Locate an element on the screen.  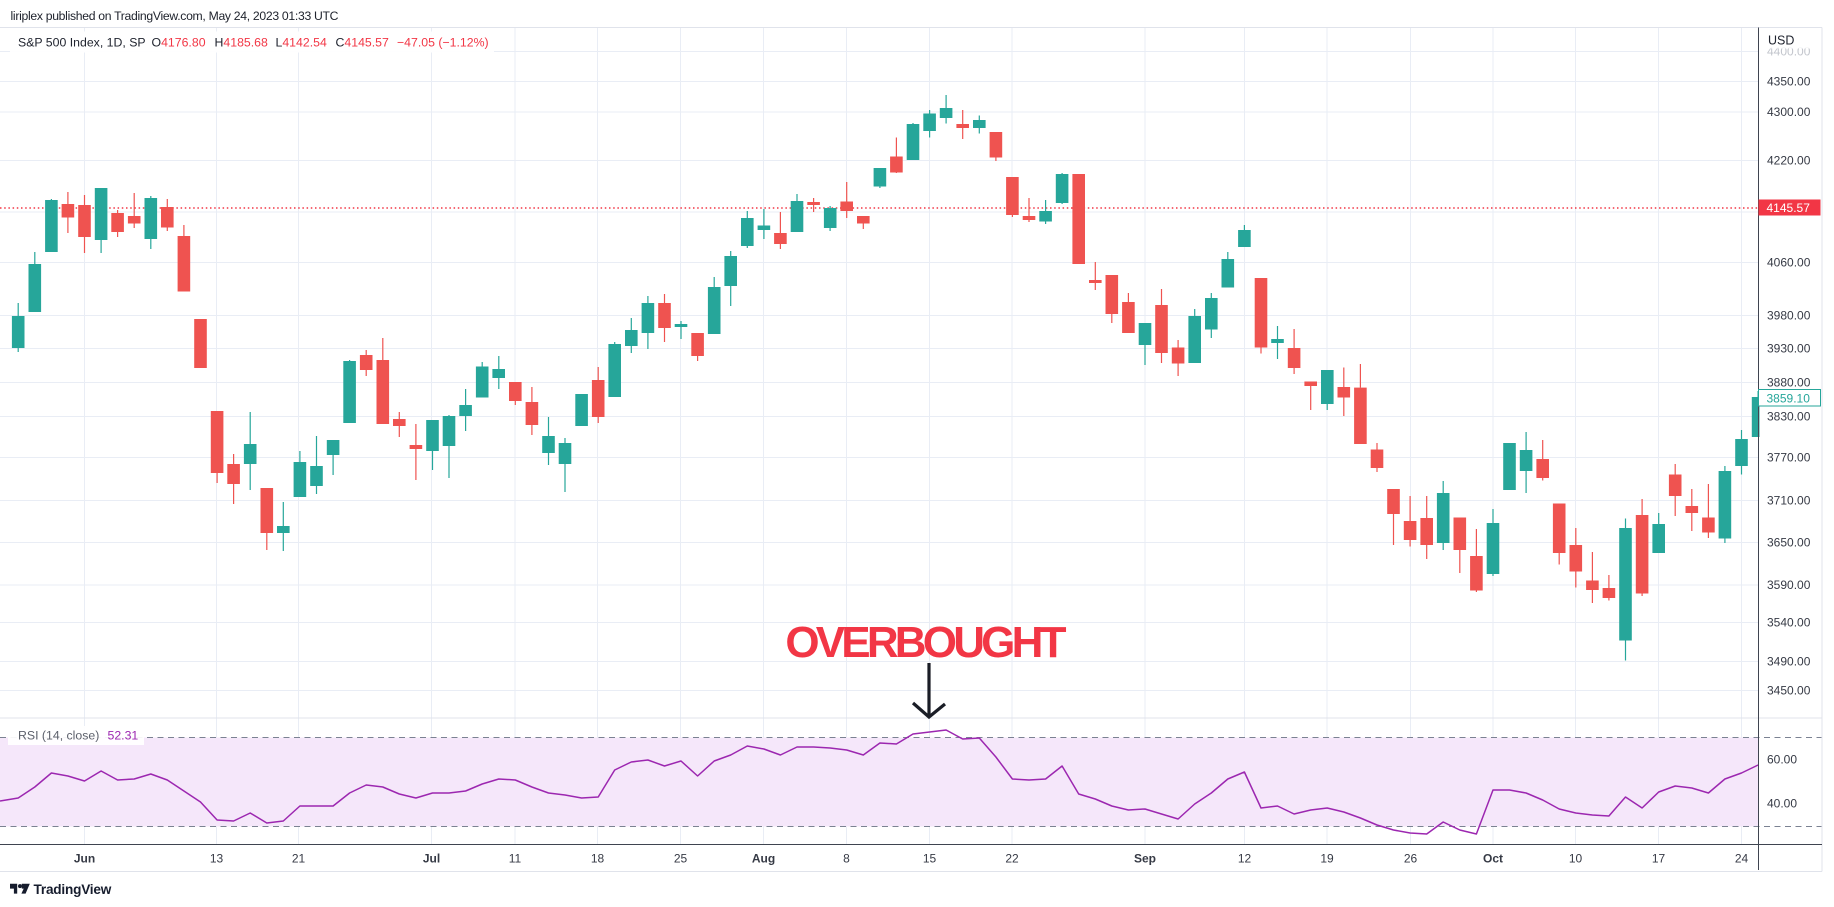
svg-text: 17 is located at coordinates (1659, 859).